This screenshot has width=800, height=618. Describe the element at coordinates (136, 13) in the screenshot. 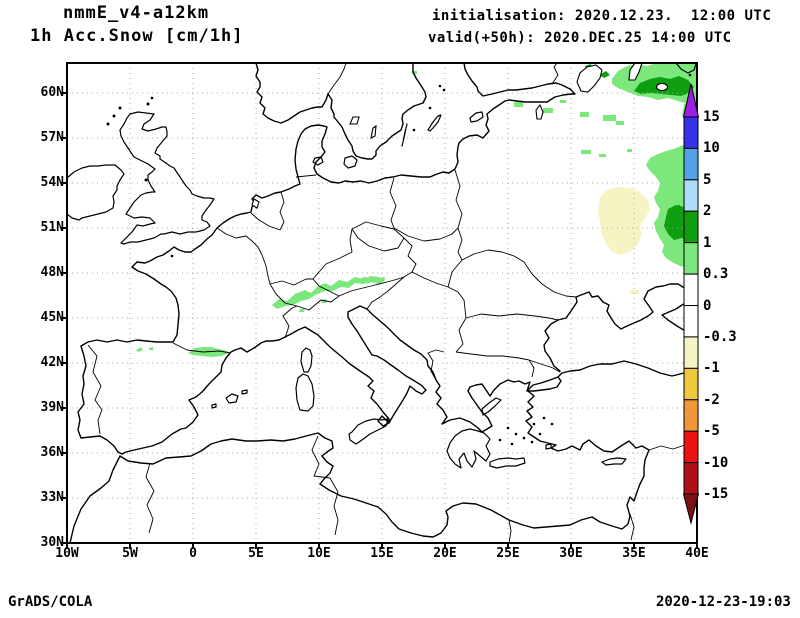

I see `plot-title-model: nmmE_v4-a12km` at that location.